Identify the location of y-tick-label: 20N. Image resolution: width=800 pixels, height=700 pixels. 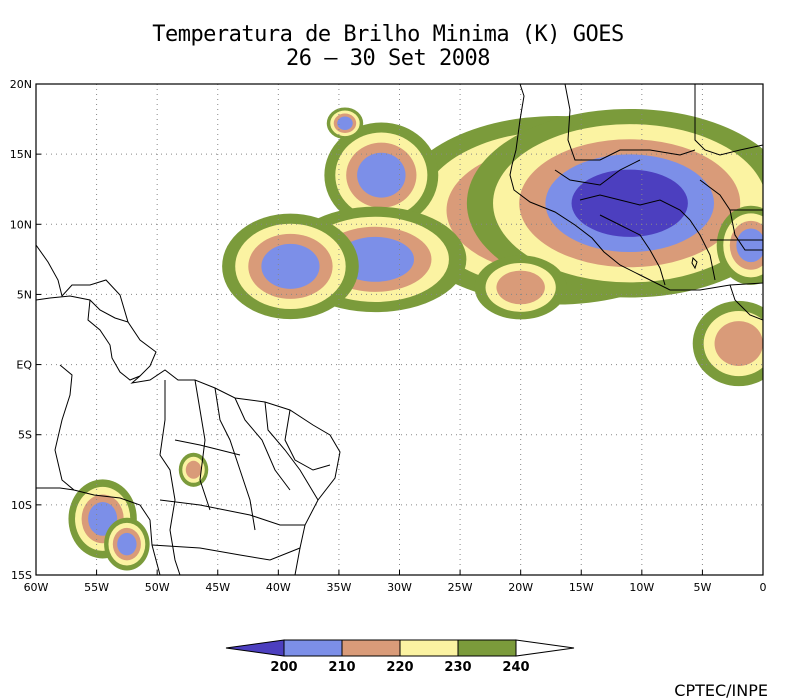
(21, 84).